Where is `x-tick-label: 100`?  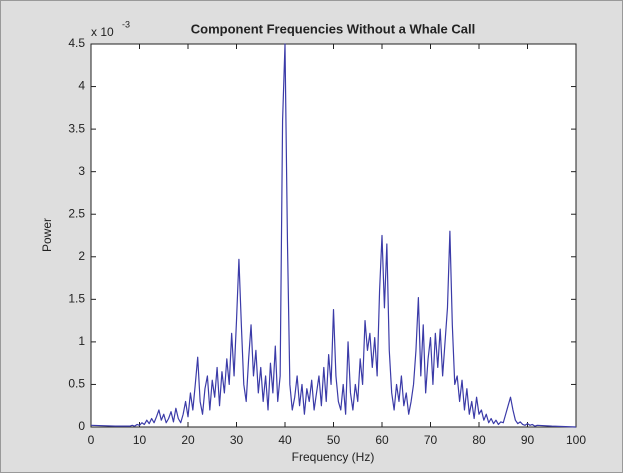
x-tick-label: 100 is located at coordinates (576, 440).